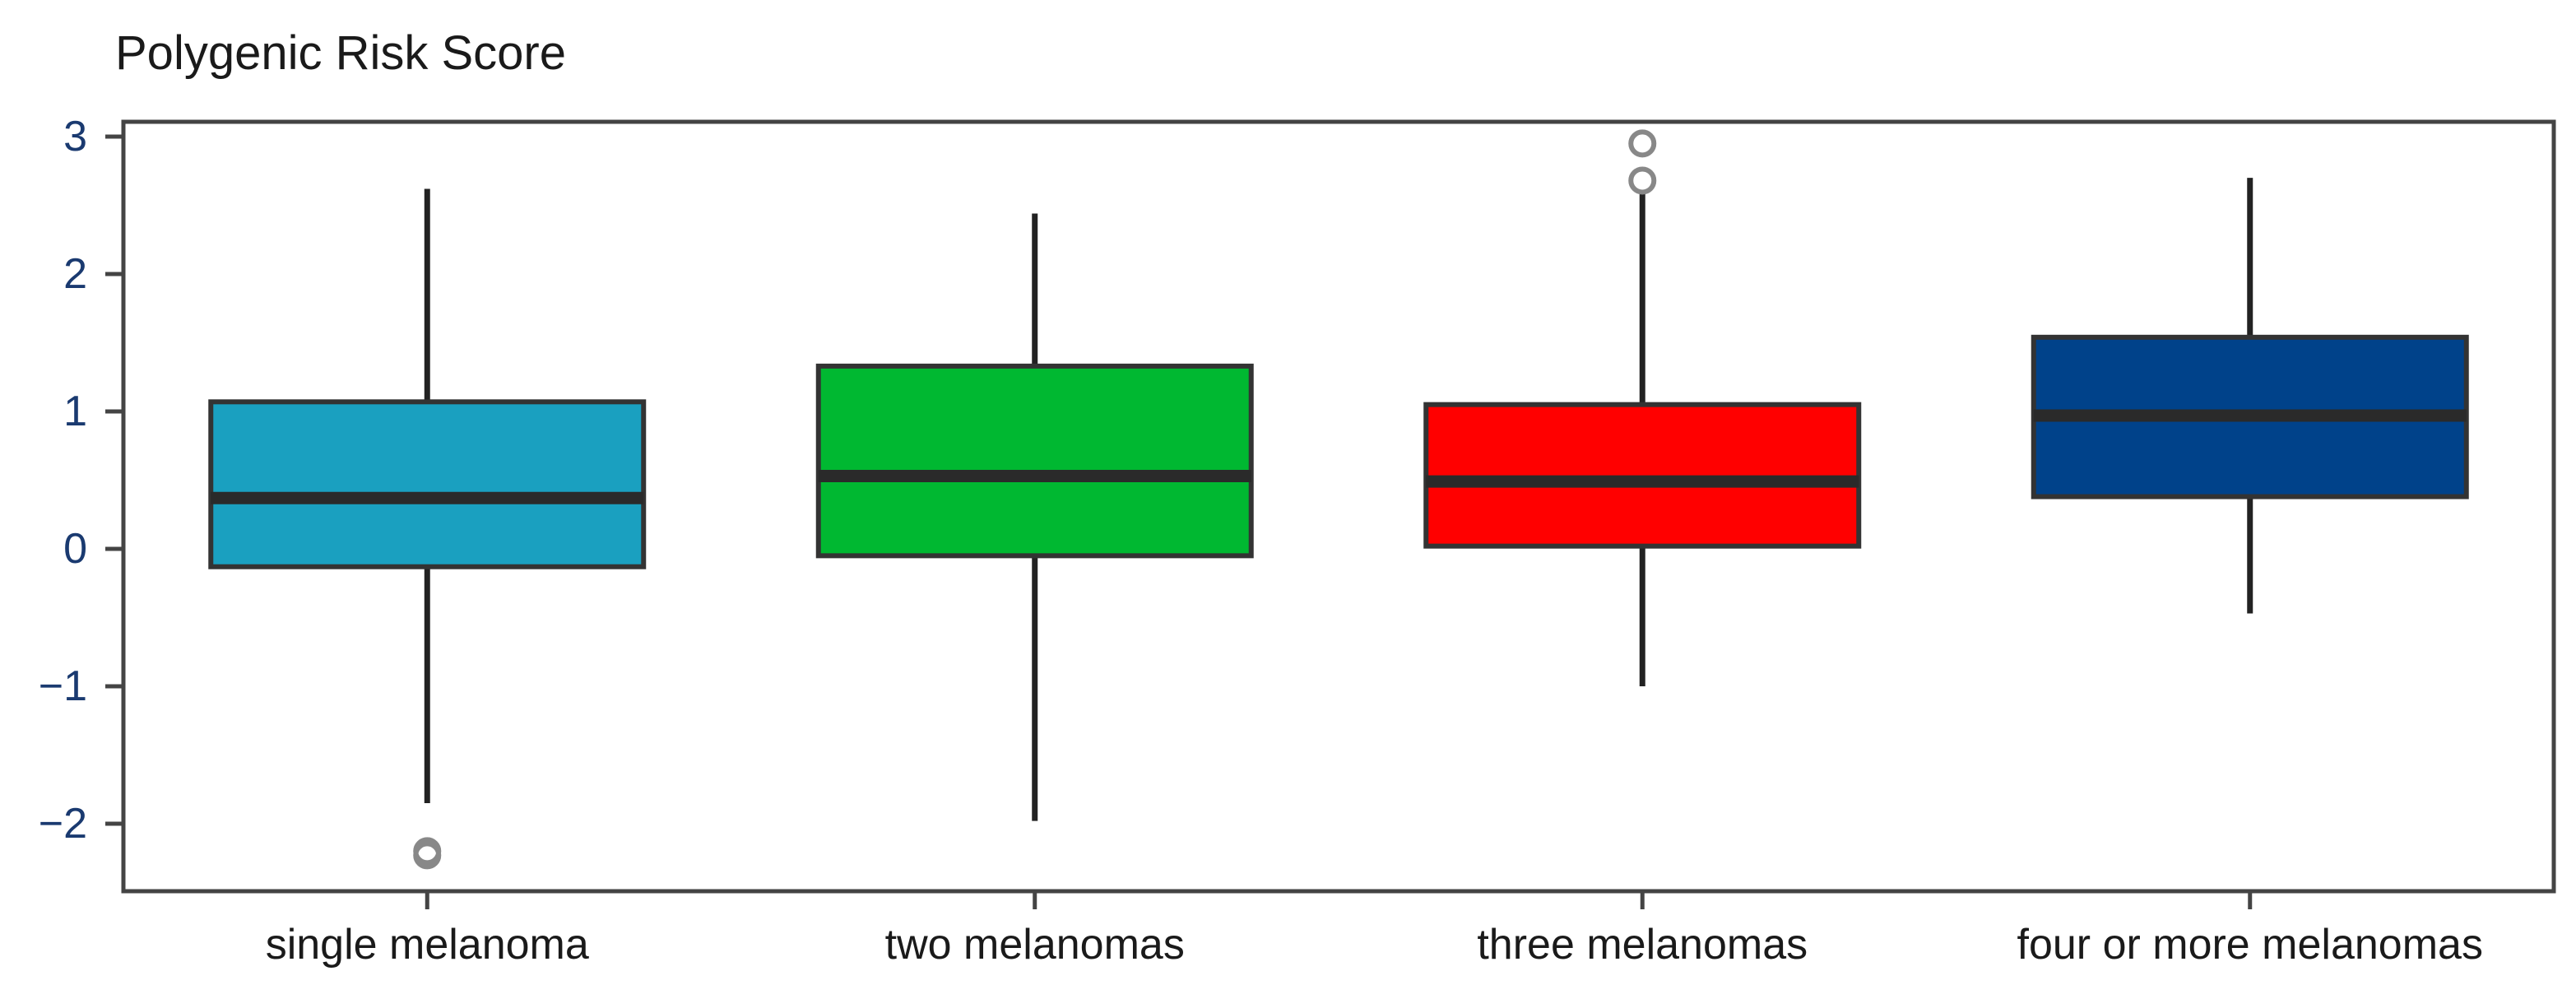 Image resolution: width=2576 pixels, height=985 pixels. Describe the element at coordinates (75, 411) in the screenshot. I see `y-tick-label: 1` at that location.